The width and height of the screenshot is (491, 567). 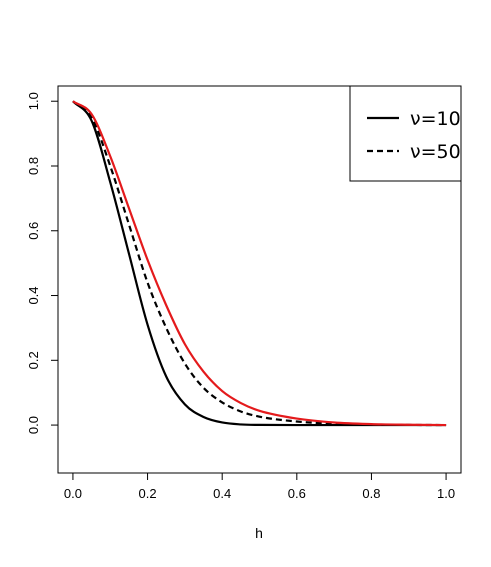 I want to click on x-axis-title: h, so click(x=259, y=533).